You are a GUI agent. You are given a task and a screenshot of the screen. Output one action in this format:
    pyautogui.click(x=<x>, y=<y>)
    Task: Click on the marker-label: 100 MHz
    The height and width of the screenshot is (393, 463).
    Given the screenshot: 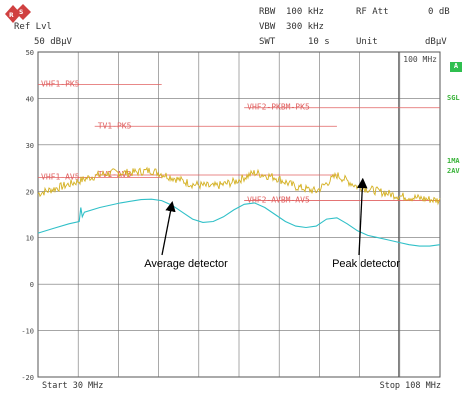 What is the action you would take?
    pyautogui.click(x=420, y=59)
    